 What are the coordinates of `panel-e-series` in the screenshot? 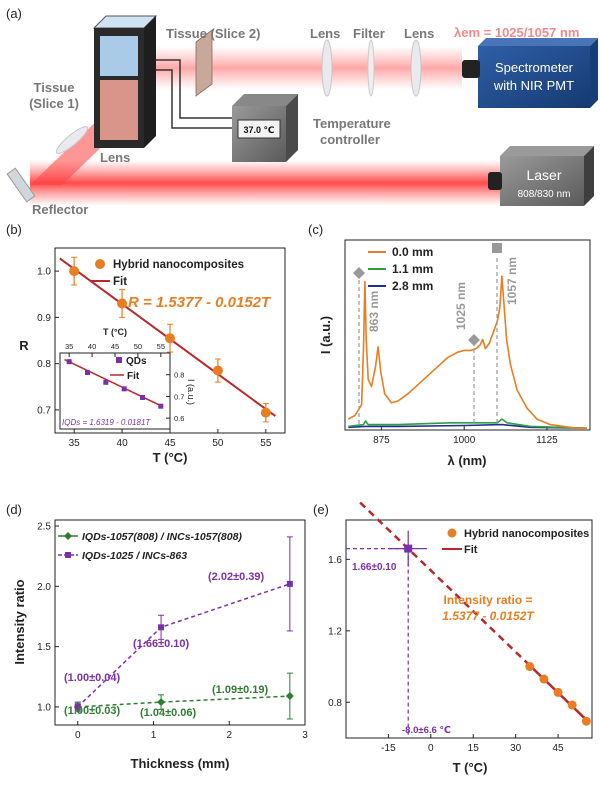 It's located at (468, 619).